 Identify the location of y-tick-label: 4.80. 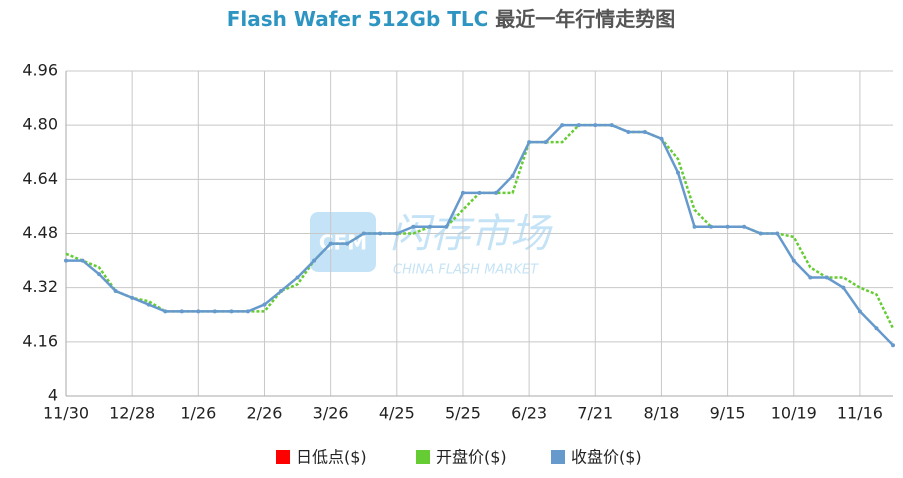
(40, 124).